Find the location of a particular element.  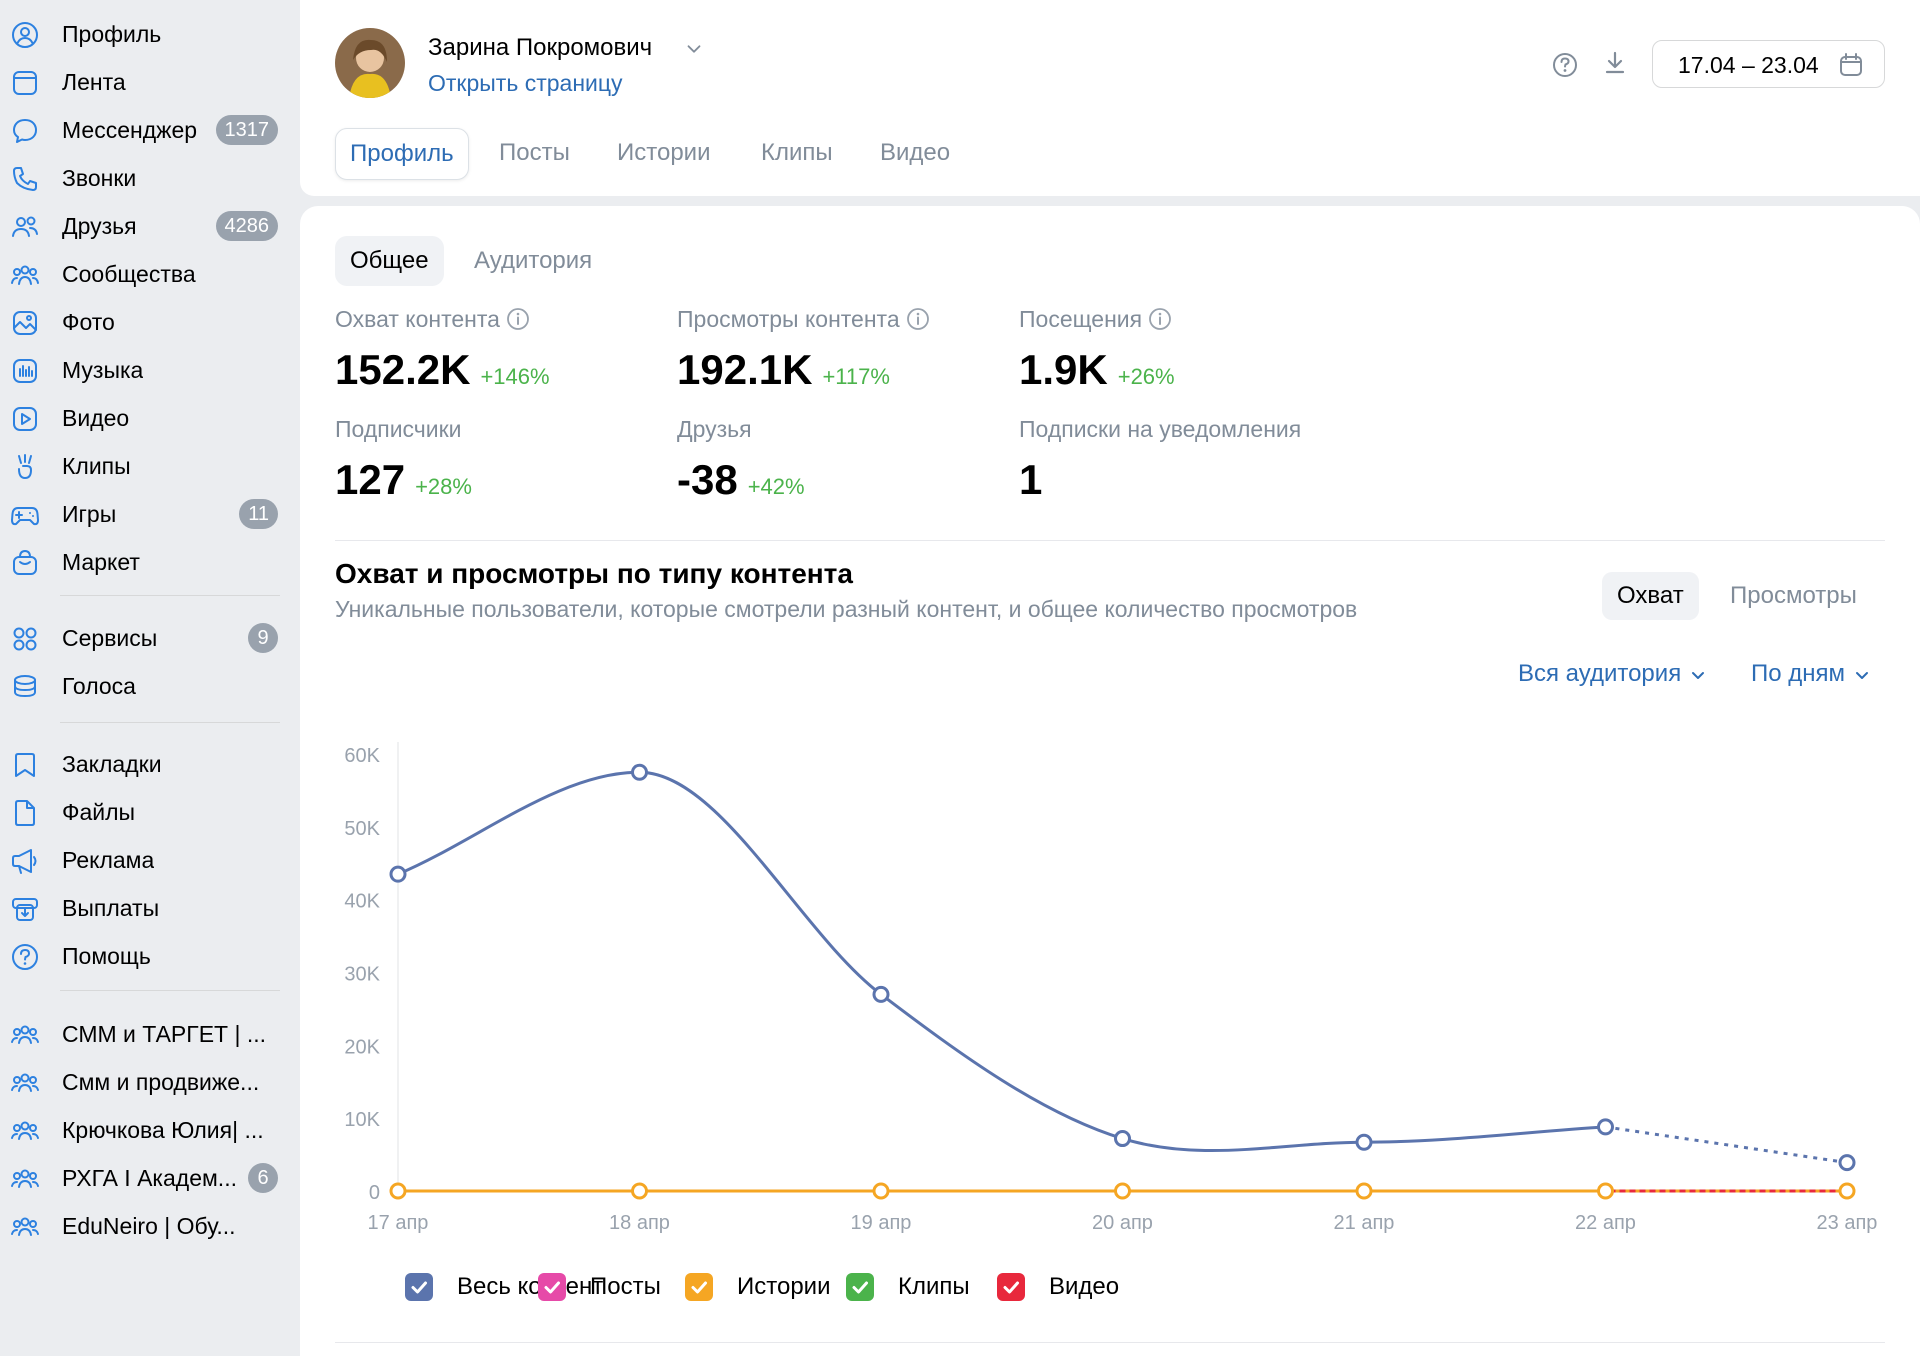

sidebar-item-реклама: Реклама is located at coordinates (150, 860).